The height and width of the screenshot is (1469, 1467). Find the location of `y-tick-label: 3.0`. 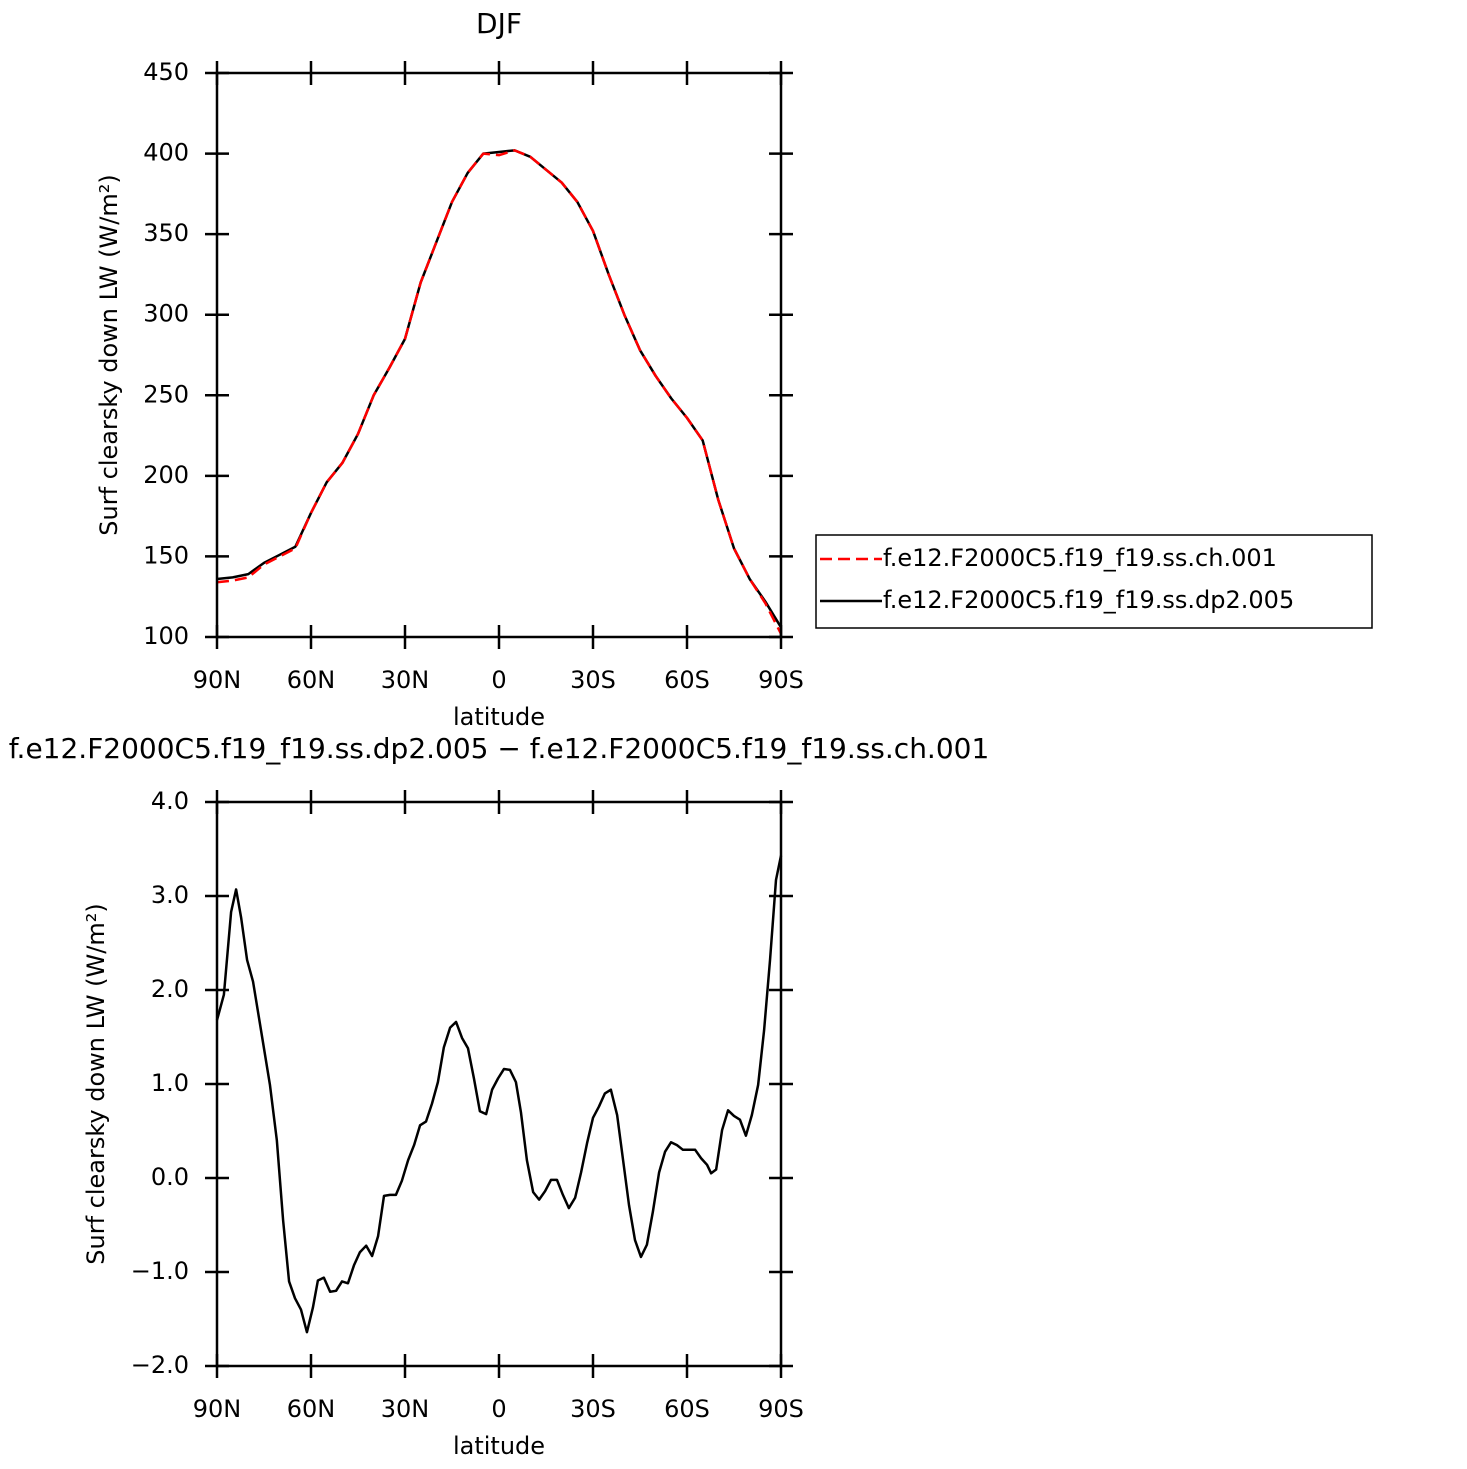

y-tick-label: 3.0 is located at coordinates (170, 895).